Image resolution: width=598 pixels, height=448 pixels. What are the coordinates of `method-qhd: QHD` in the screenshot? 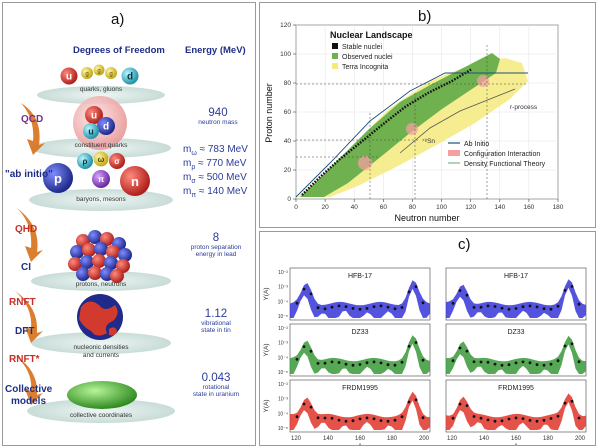 It's located at (26, 229).